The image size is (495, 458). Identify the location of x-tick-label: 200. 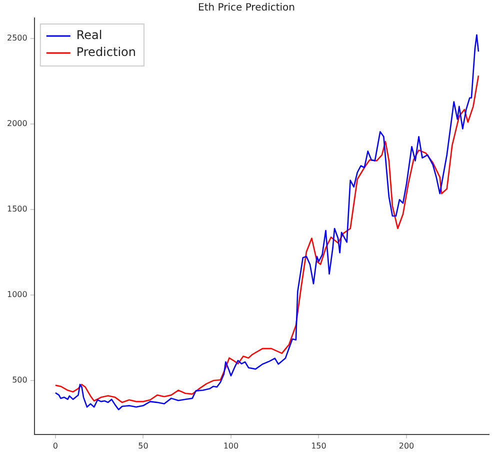
(406, 445).